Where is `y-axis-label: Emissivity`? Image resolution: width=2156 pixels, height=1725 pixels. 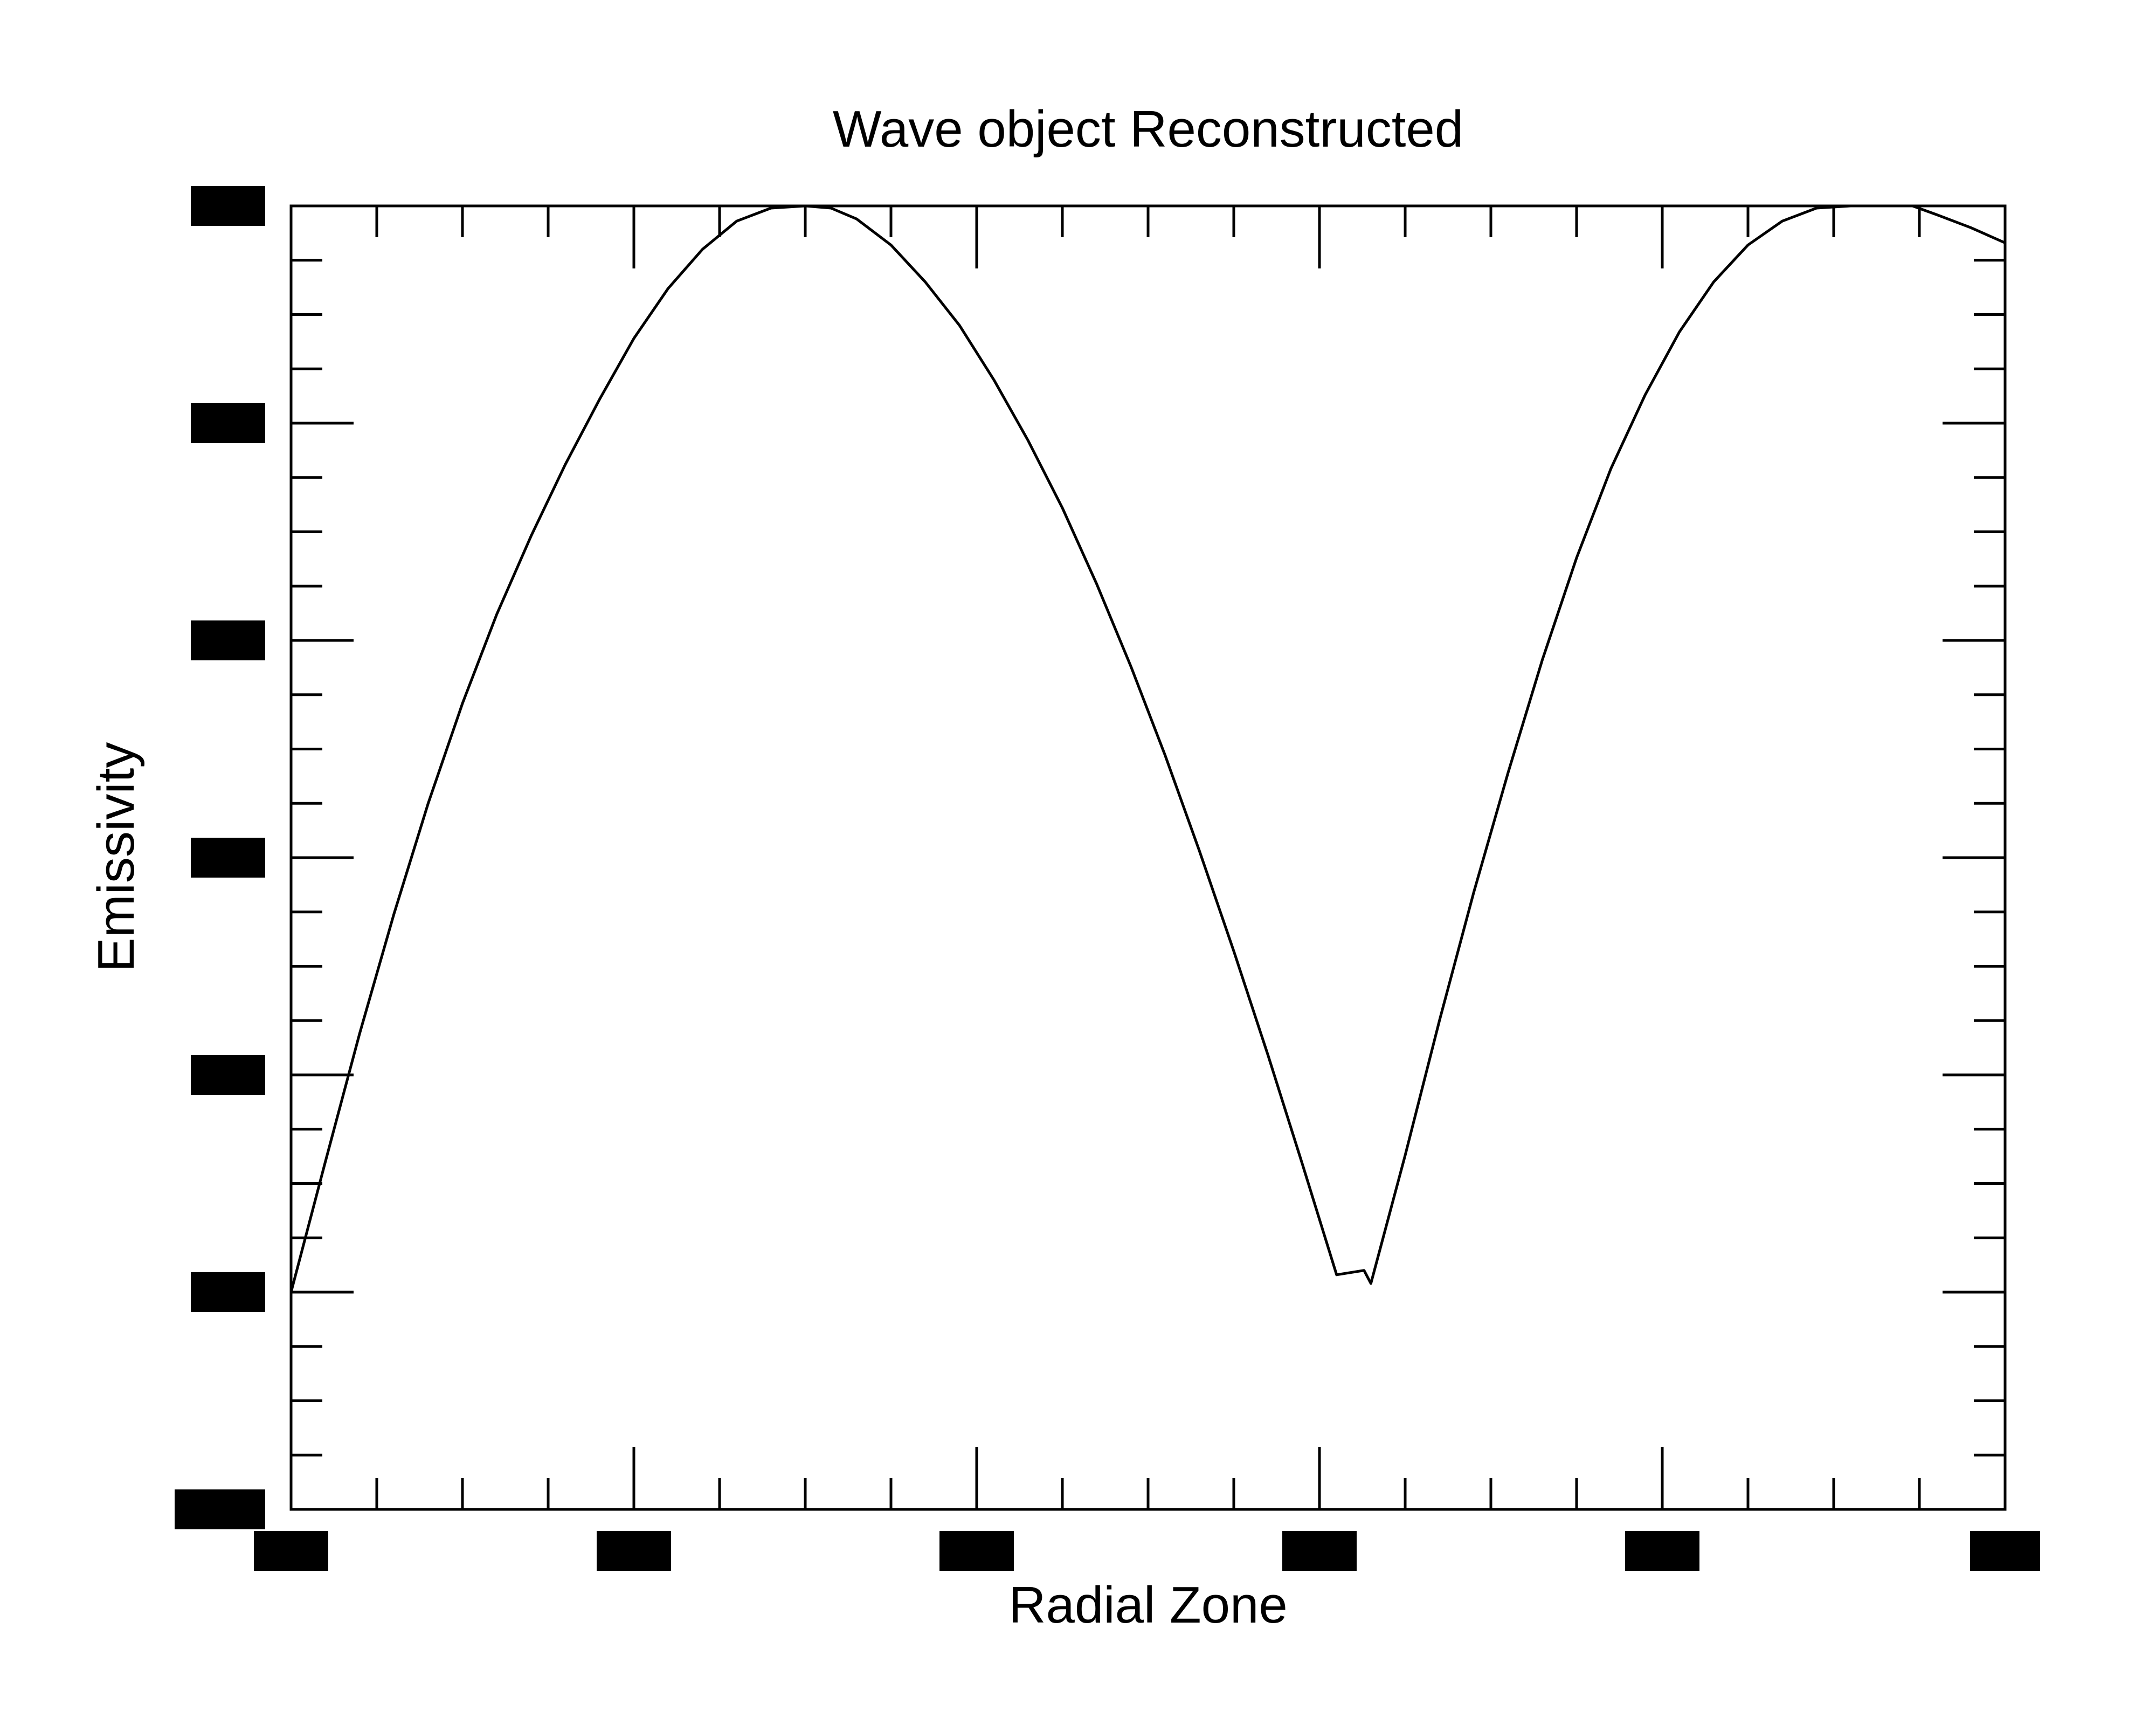 y-axis-label: Emissivity is located at coordinates (116, 857).